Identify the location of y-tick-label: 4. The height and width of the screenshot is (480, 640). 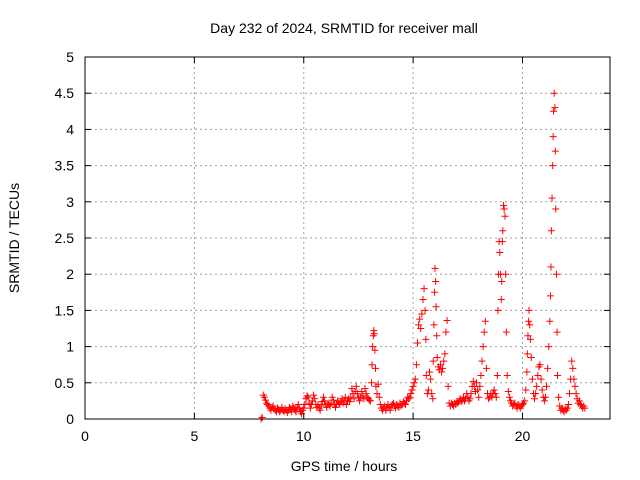
(70, 129).